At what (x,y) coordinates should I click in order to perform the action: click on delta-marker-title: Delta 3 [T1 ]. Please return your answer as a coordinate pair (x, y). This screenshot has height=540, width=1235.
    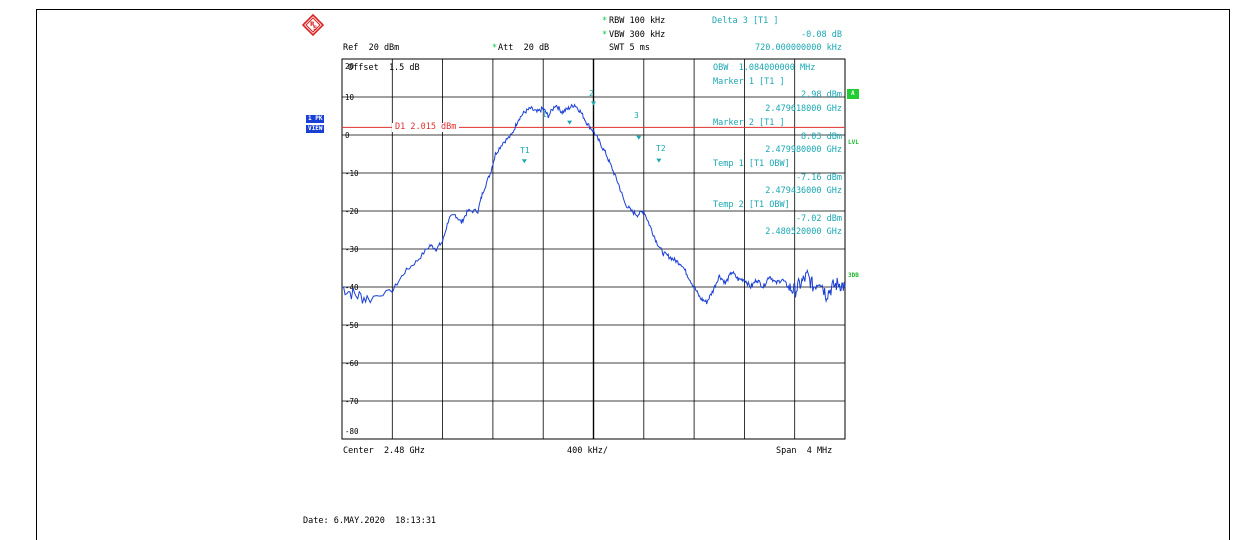
    Looking at the image, I should click on (745, 21).